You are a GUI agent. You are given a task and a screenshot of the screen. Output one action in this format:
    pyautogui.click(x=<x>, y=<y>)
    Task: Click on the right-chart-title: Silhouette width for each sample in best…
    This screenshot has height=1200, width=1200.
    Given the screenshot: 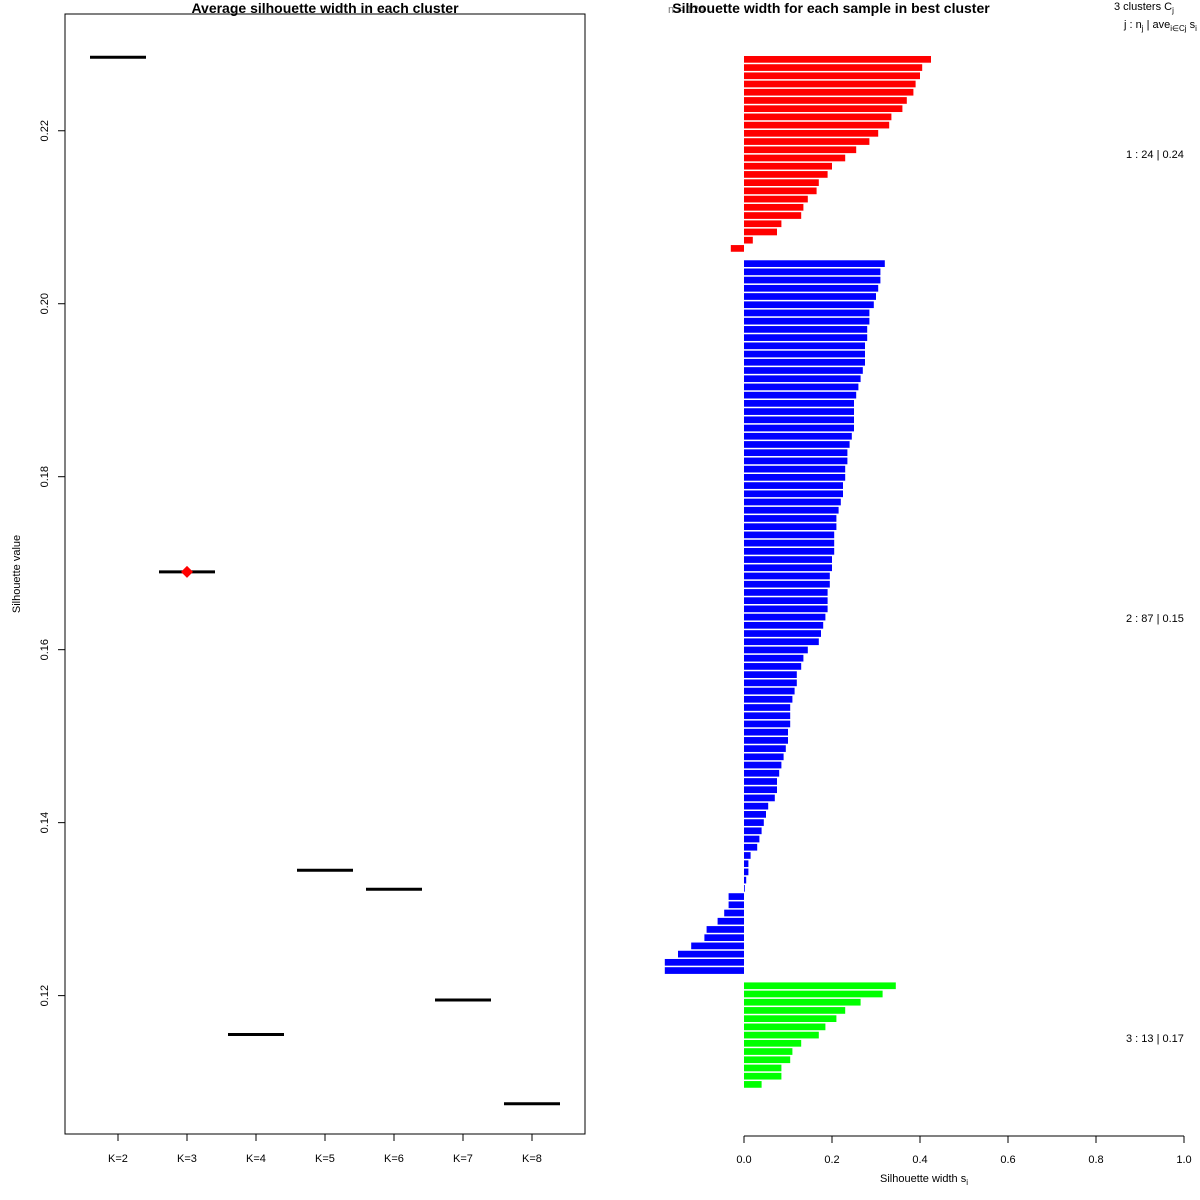 What is the action you would take?
    pyautogui.click(x=831, y=8)
    